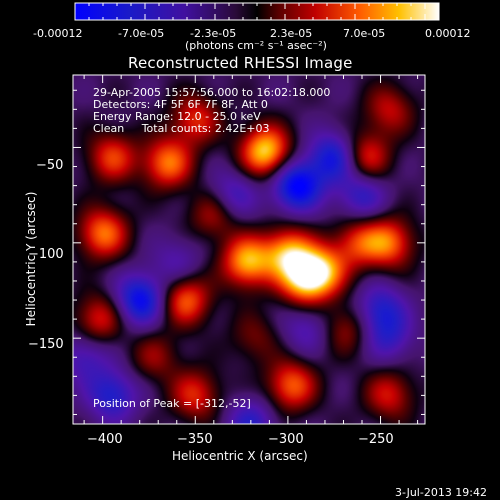  I want to click on annotation-clean-counts: Clean Total counts: 2.42E+03, so click(181, 128).